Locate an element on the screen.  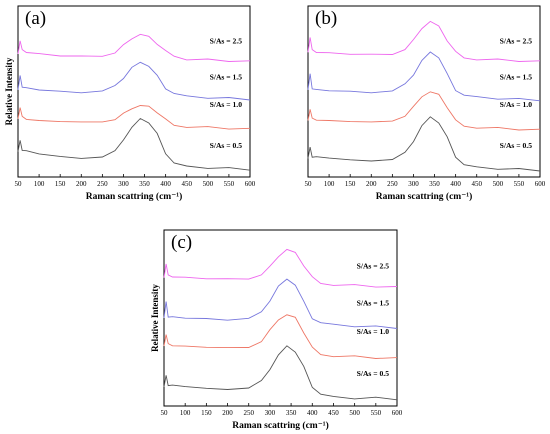
panel-label: (c) is located at coordinates (181, 242).